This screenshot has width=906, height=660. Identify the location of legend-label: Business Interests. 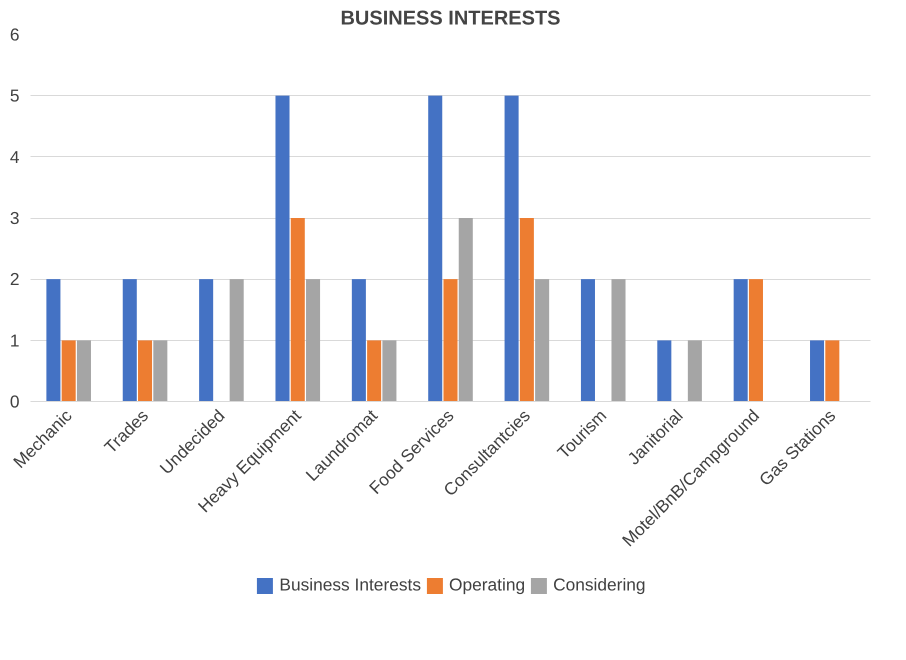
(350, 585).